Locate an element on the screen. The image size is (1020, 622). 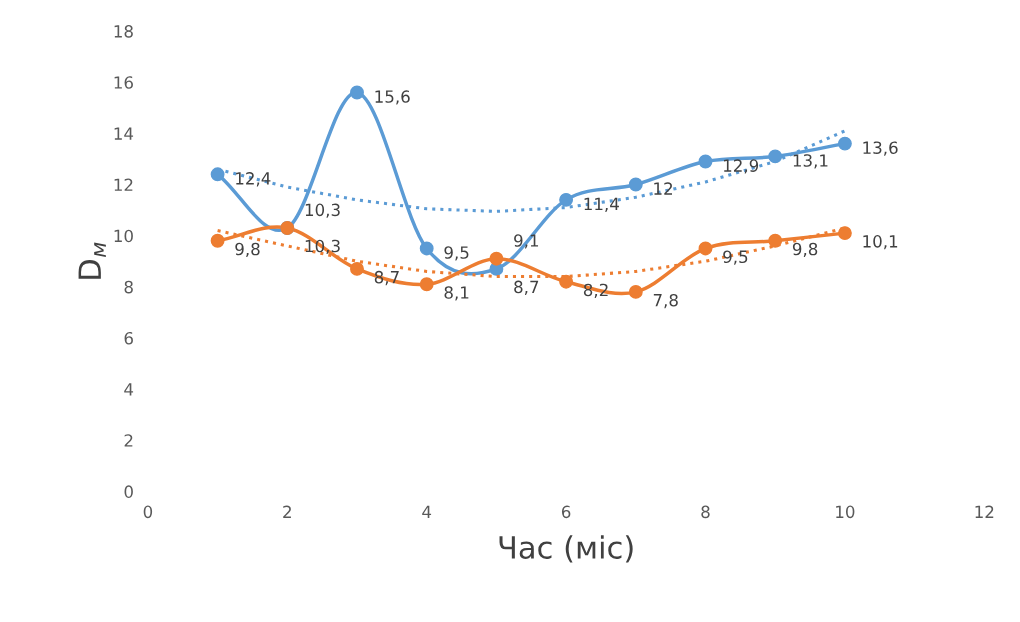
data-label: 12 is located at coordinates (663, 188).